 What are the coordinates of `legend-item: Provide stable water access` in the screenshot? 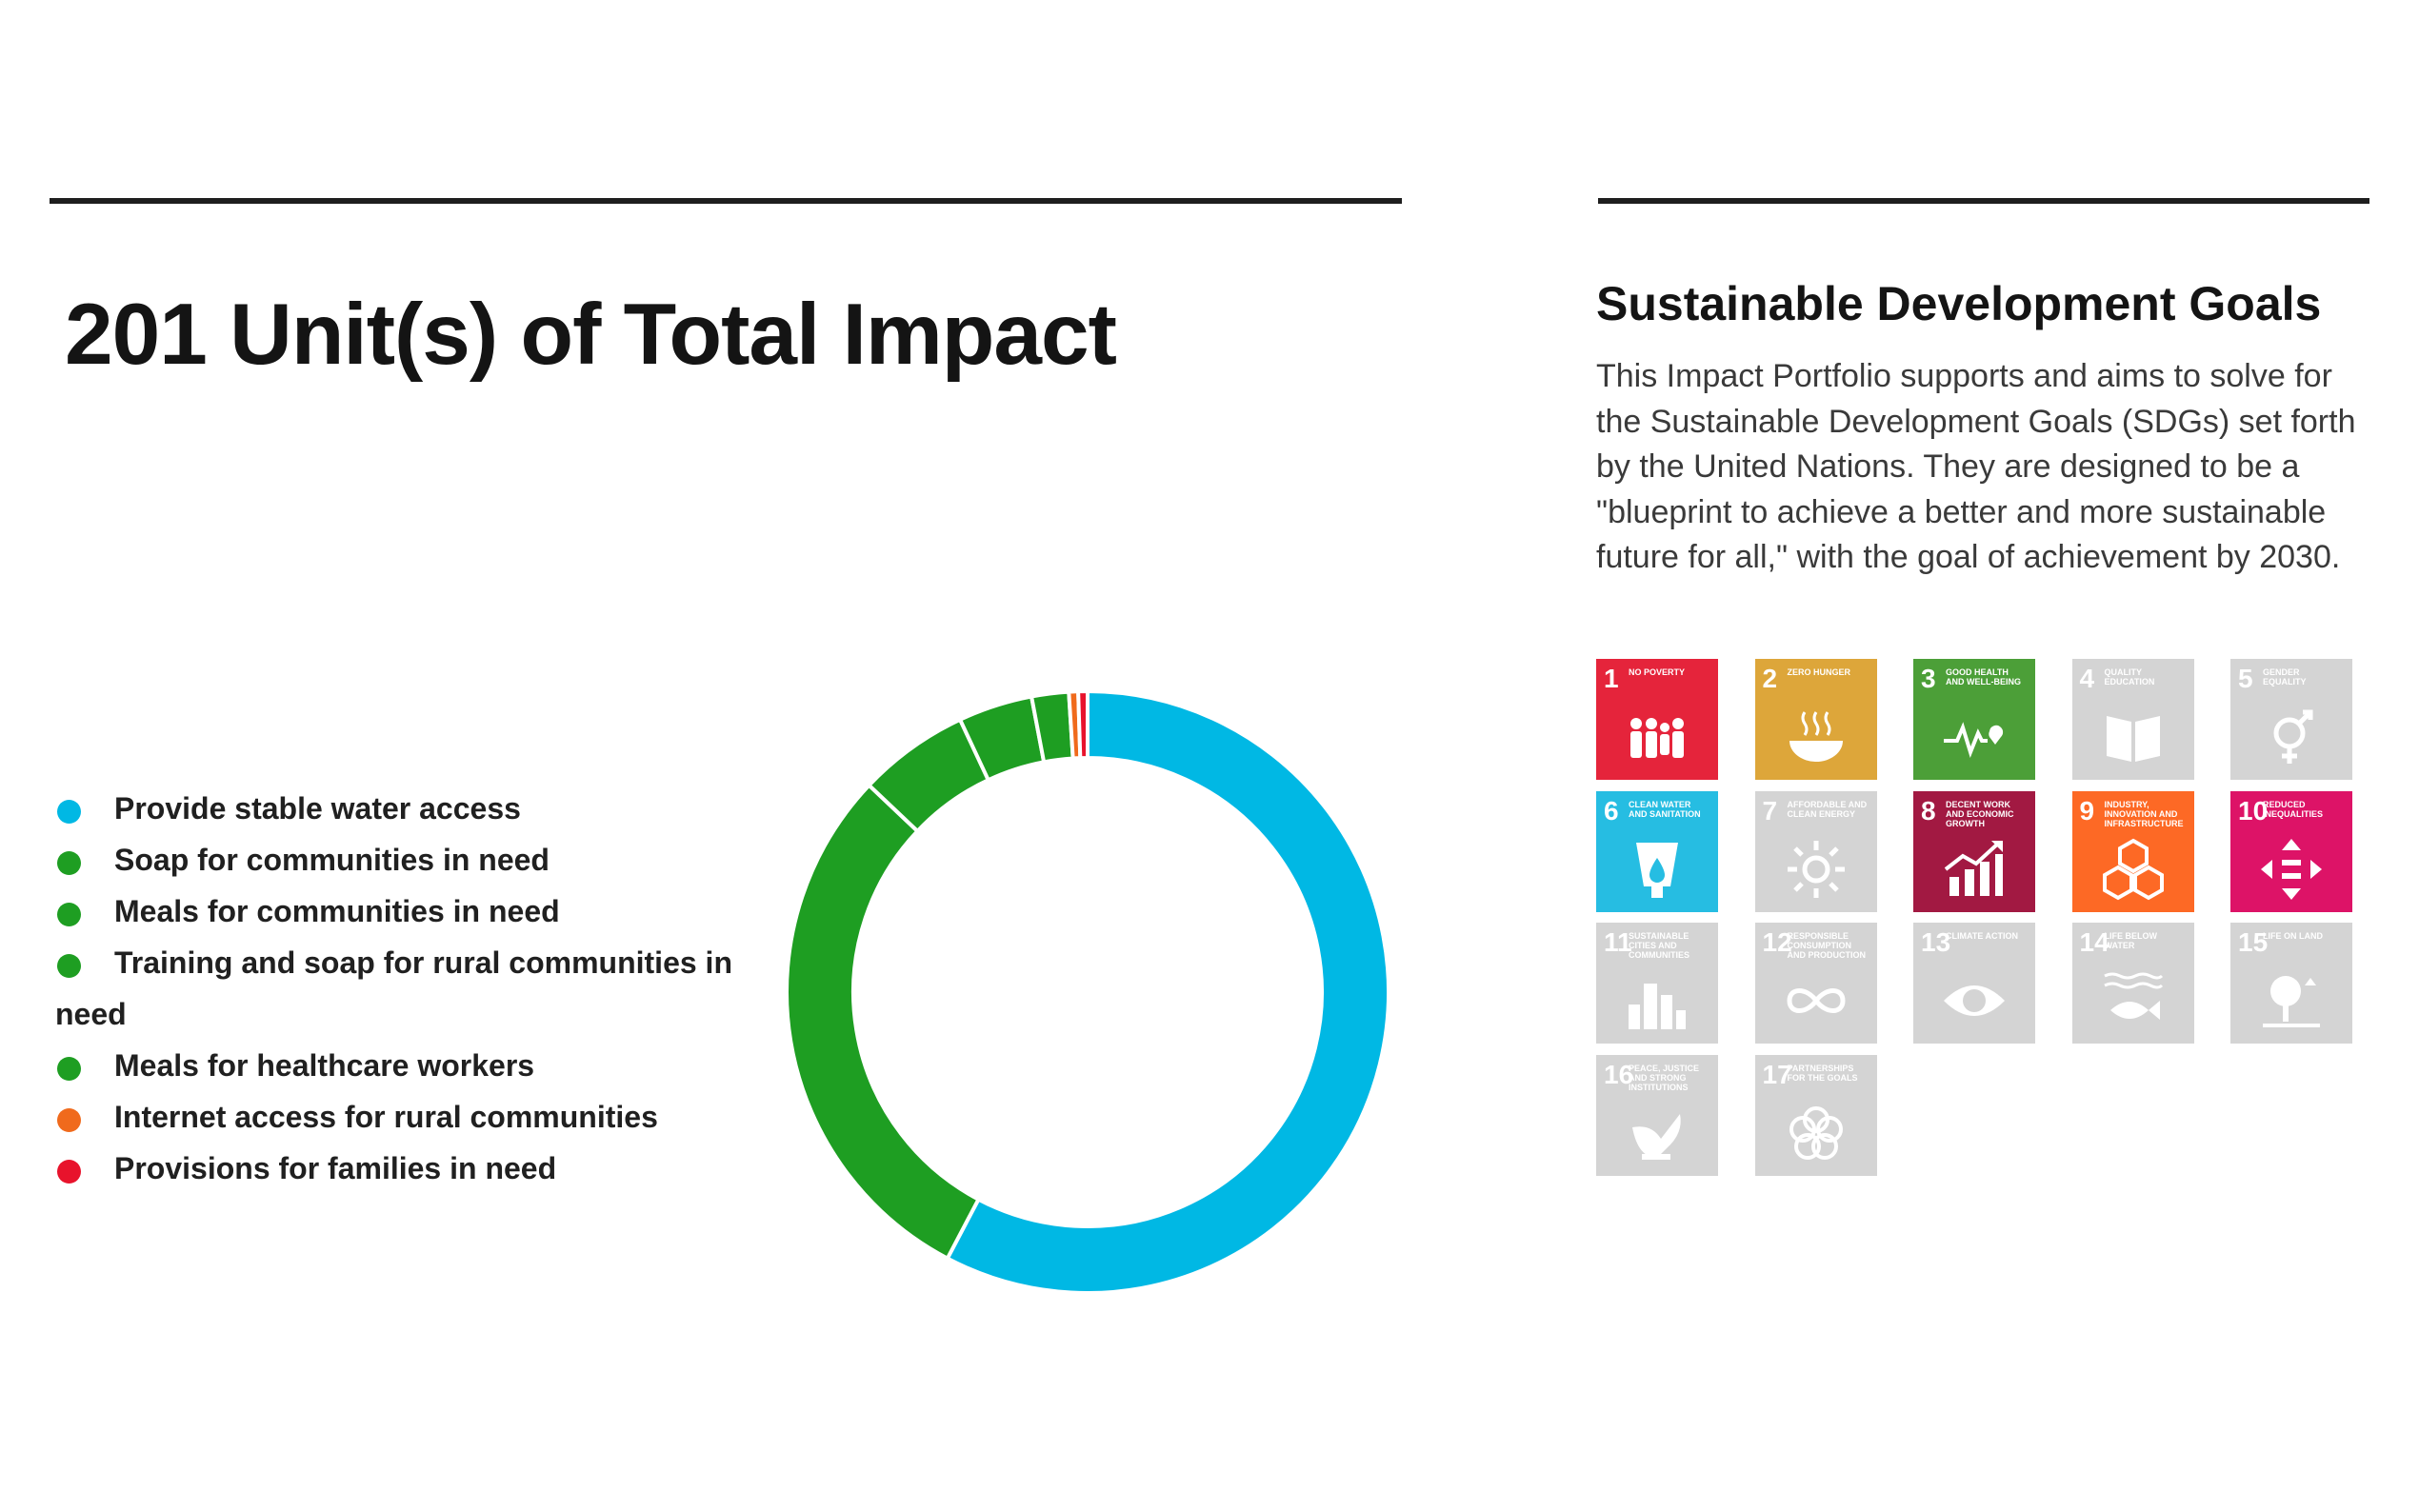 It's located at (426, 808).